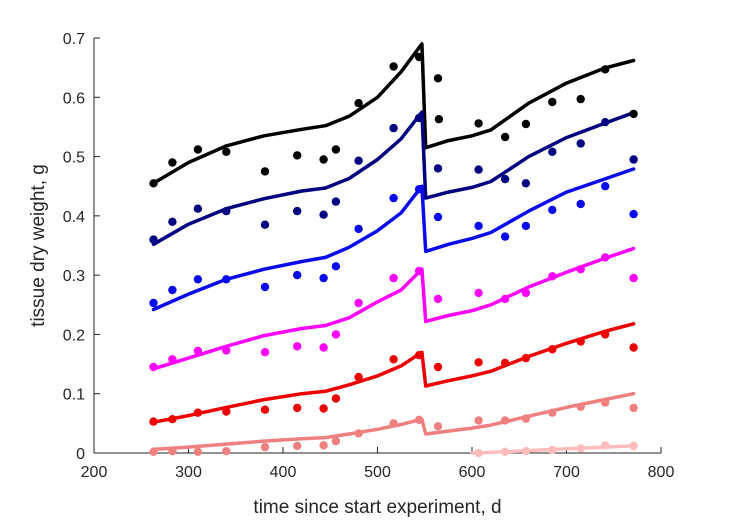 Image resolution: width=729 pixels, height=521 pixels. What do you see at coordinates (472, 472) in the screenshot?
I see `x-tick-label: 600` at bounding box center [472, 472].